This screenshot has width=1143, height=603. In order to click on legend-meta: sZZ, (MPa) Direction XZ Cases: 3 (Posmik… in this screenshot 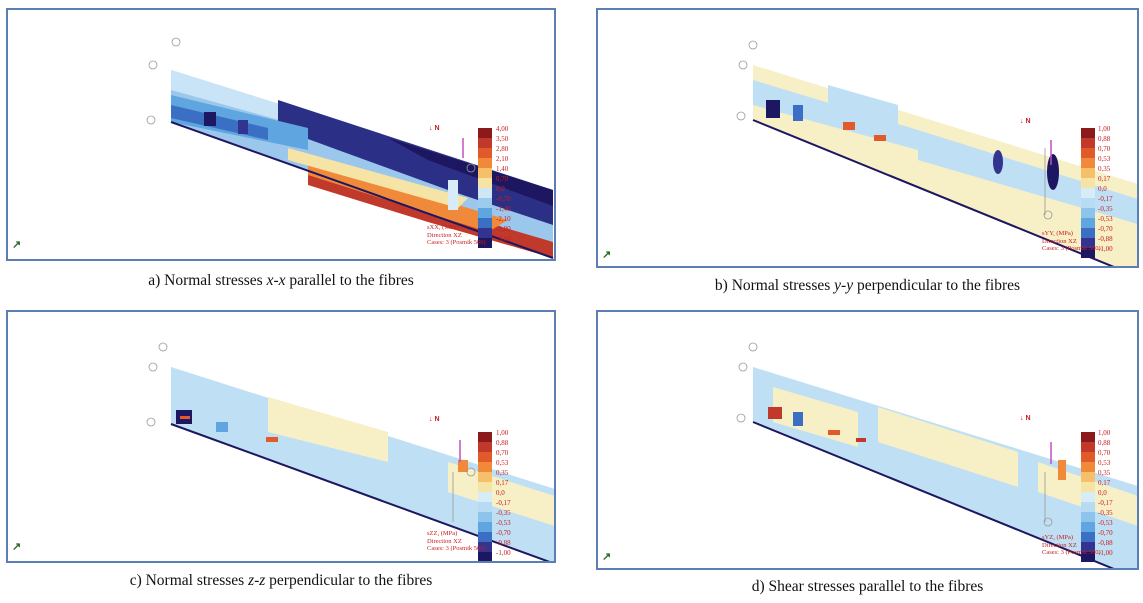, I will do `click(456, 541)`.